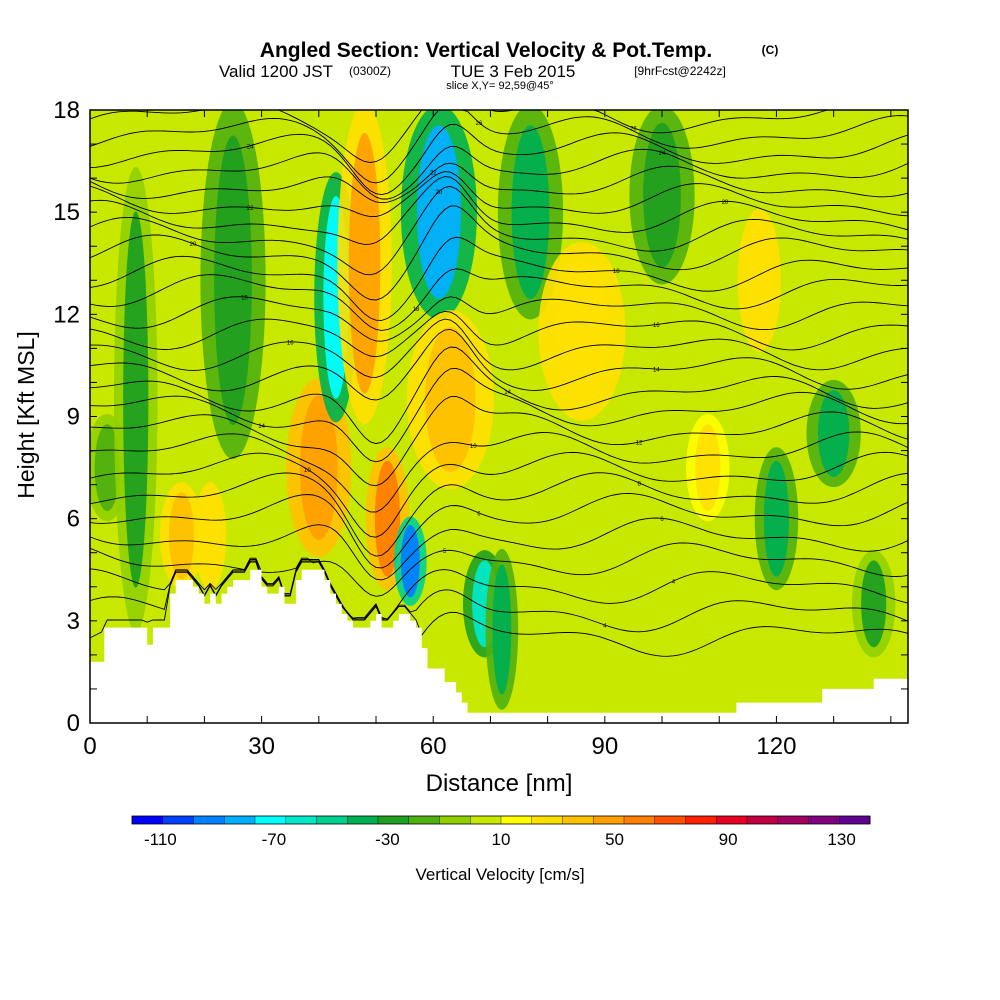 The width and height of the screenshot is (1000, 1000). What do you see at coordinates (680, 71) in the screenshot?
I see `subtitle-forecast: [9hrFcst@2242z]` at bounding box center [680, 71].